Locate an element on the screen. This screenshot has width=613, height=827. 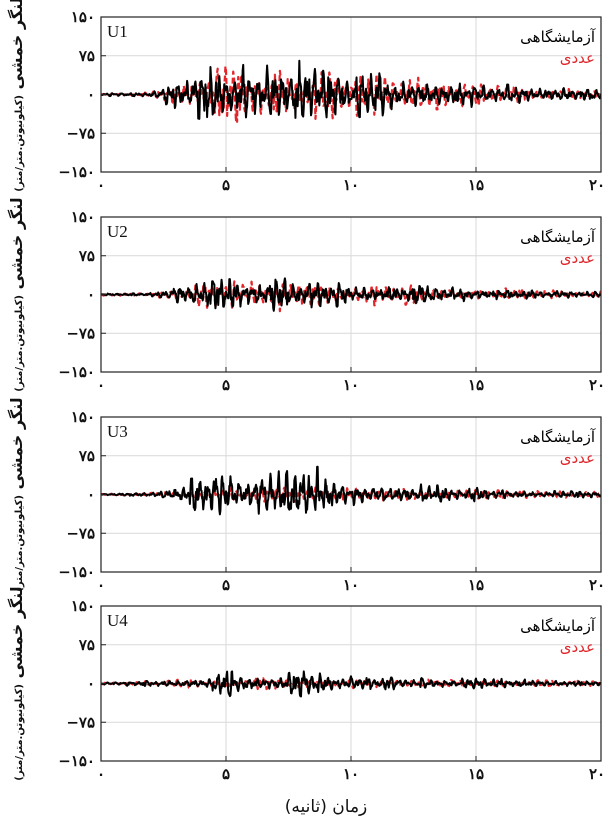
panel-label: U3 is located at coordinates (117, 431).